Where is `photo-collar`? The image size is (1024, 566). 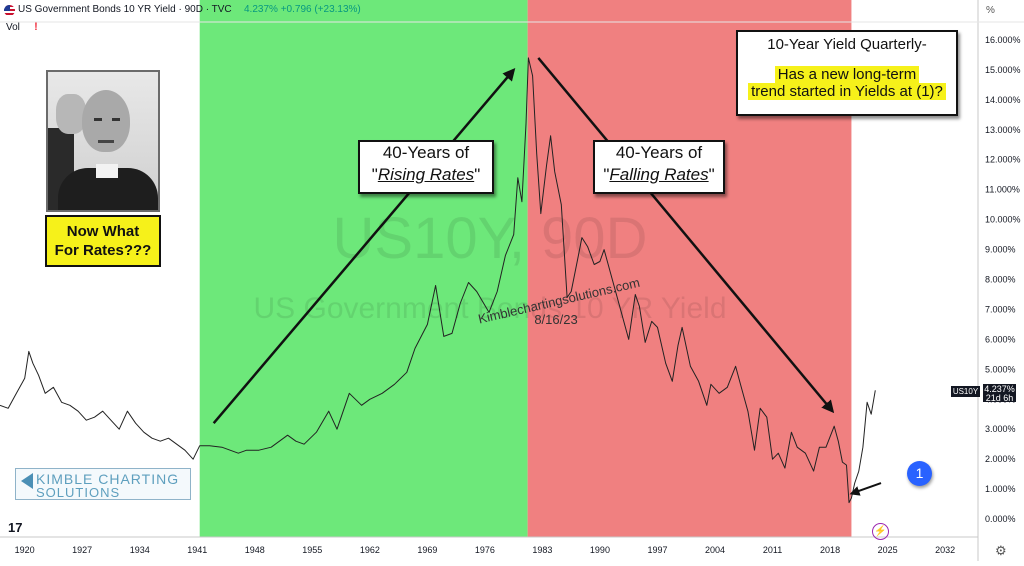 photo-collar is located at coordinates (107, 171).